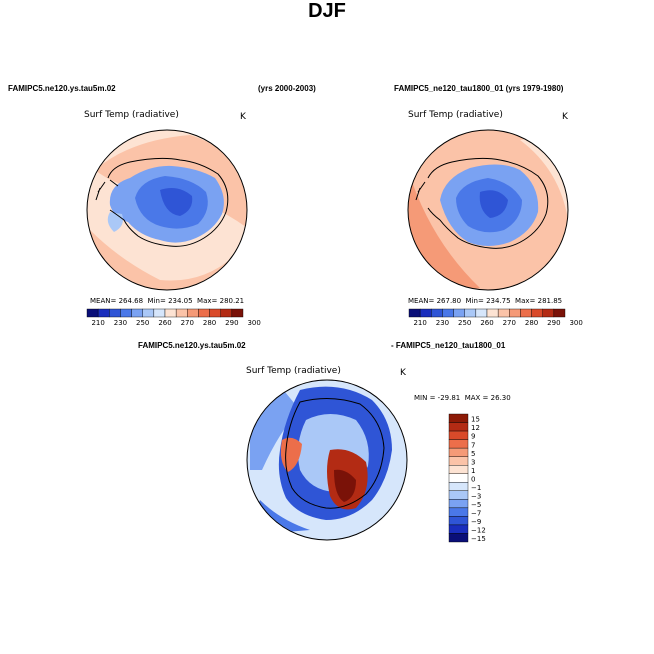 This screenshot has width=654, height=654. I want to click on diff-case-a: FAMIPC5.ne120.ys.tau5m.02, so click(192, 345).